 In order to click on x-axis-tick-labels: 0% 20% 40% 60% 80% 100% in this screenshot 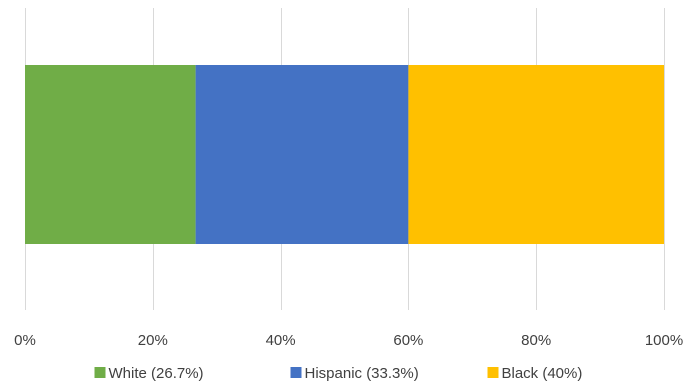, I will do `click(348, 340)`.